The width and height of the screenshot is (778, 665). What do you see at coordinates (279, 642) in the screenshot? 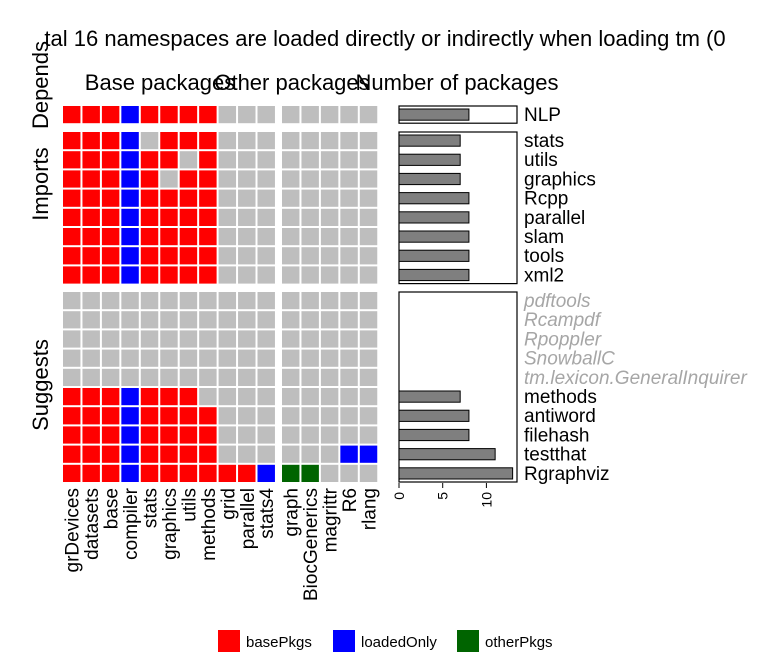
I see `legend-label: basePkgs` at bounding box center [279, 642].